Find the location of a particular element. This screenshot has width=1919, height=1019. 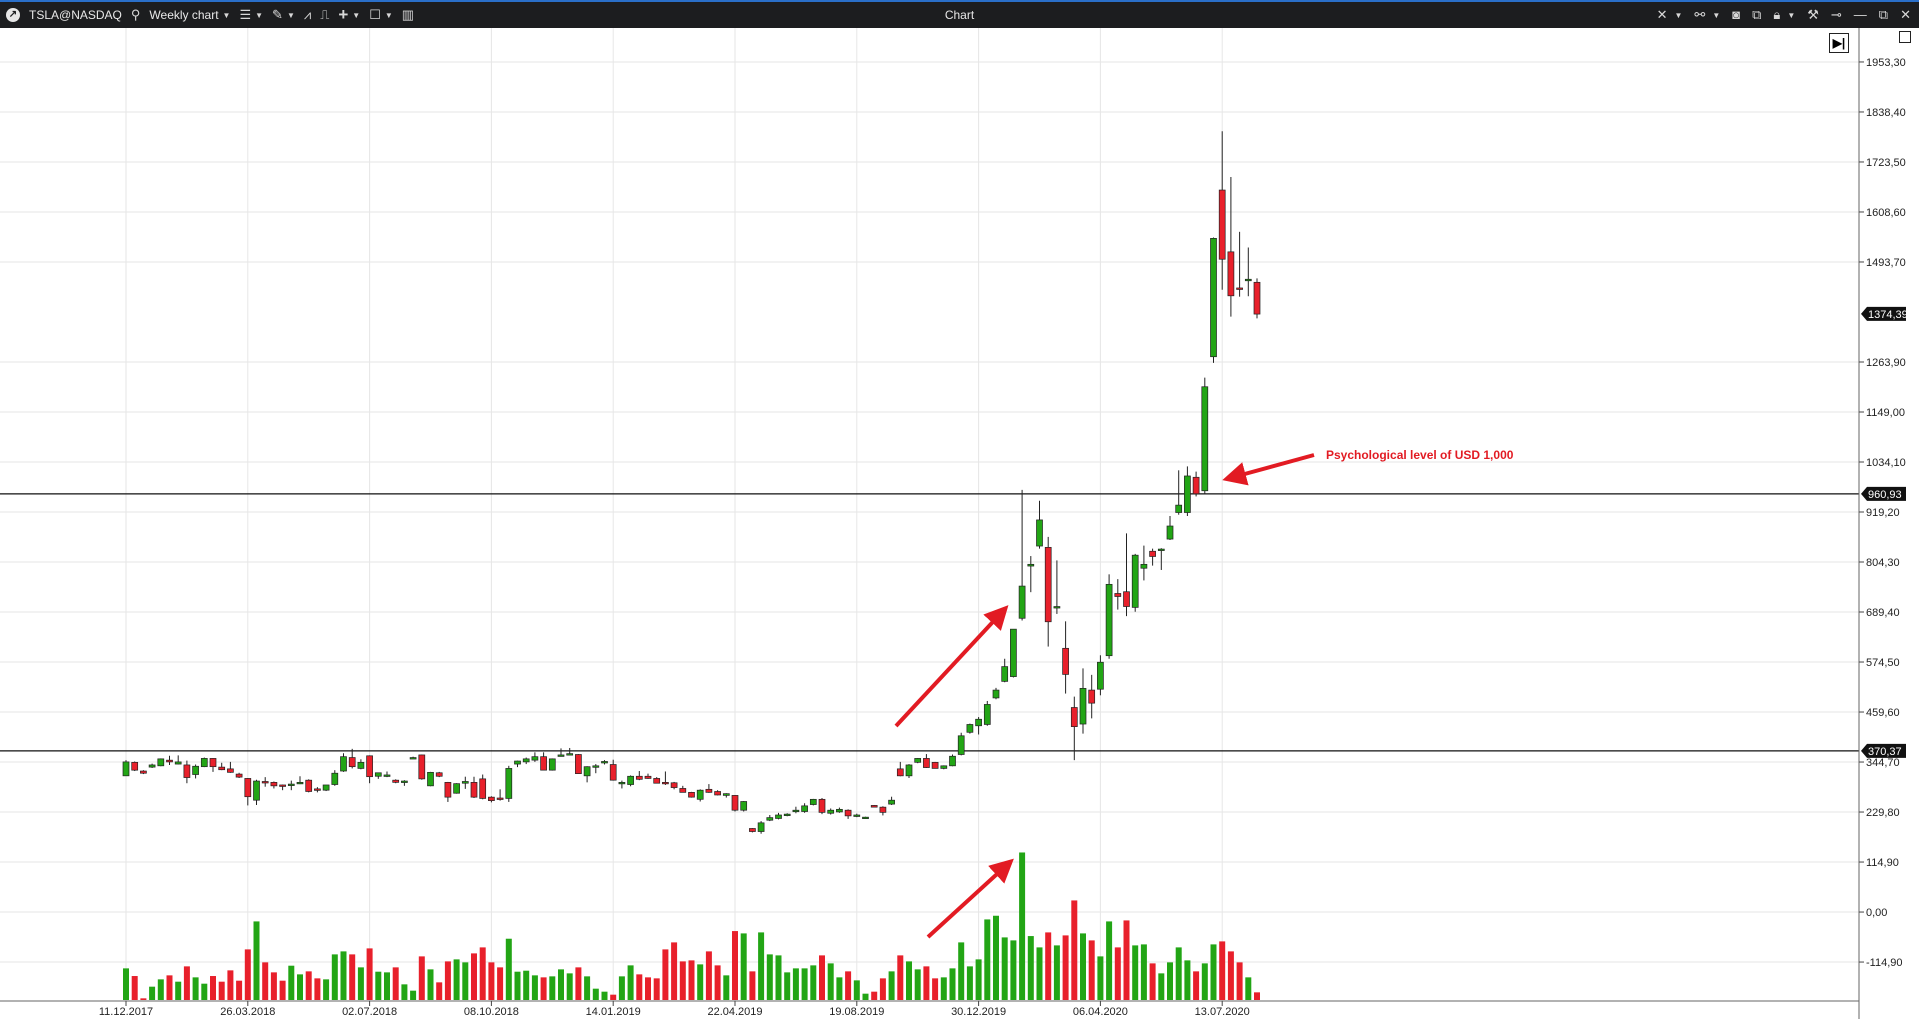

price-tag-label: 960,93 is located at coordinates (1885, 495).